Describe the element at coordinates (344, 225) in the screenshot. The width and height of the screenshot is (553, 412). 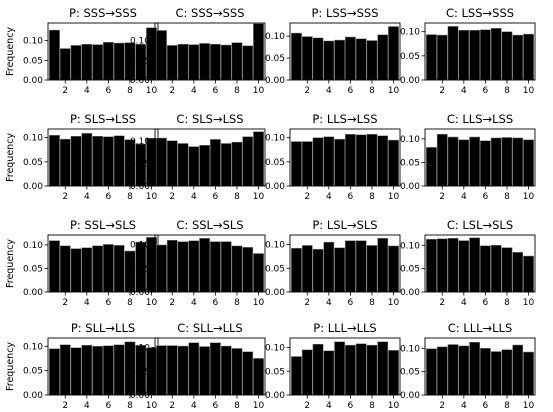
I see `panel-title: P: LSL→SLS` at that location.